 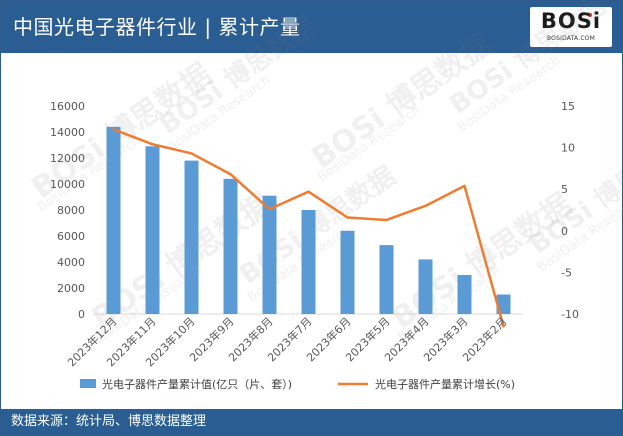 What do you see at coordinates (197, 384) in the screenshot?
I see `legend-bar-label: 光电子器件产量累计值(亿只（片、套）)` at bounding box center [197, 384].